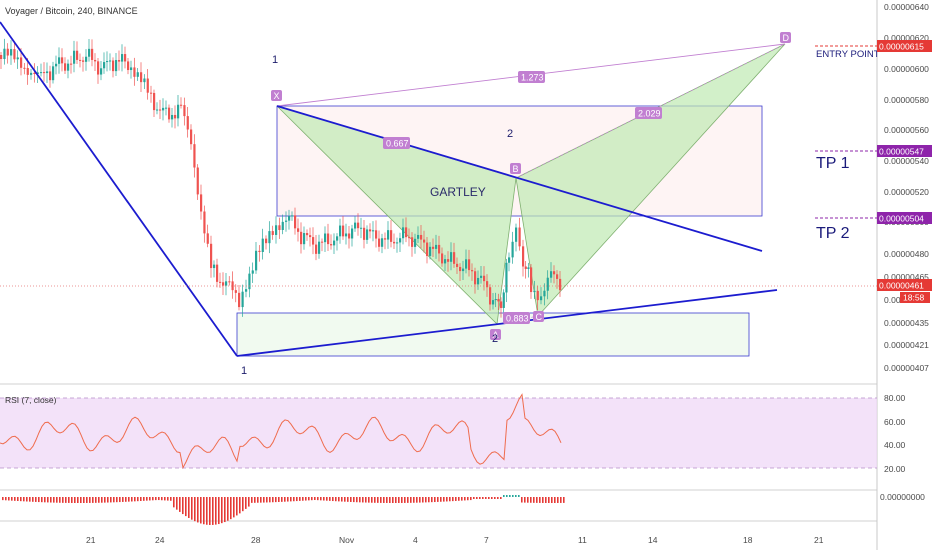  Describe the element at coordinates (906, 161) in the screenshot. I see `price-tick-label: 0.00000540` at that location.